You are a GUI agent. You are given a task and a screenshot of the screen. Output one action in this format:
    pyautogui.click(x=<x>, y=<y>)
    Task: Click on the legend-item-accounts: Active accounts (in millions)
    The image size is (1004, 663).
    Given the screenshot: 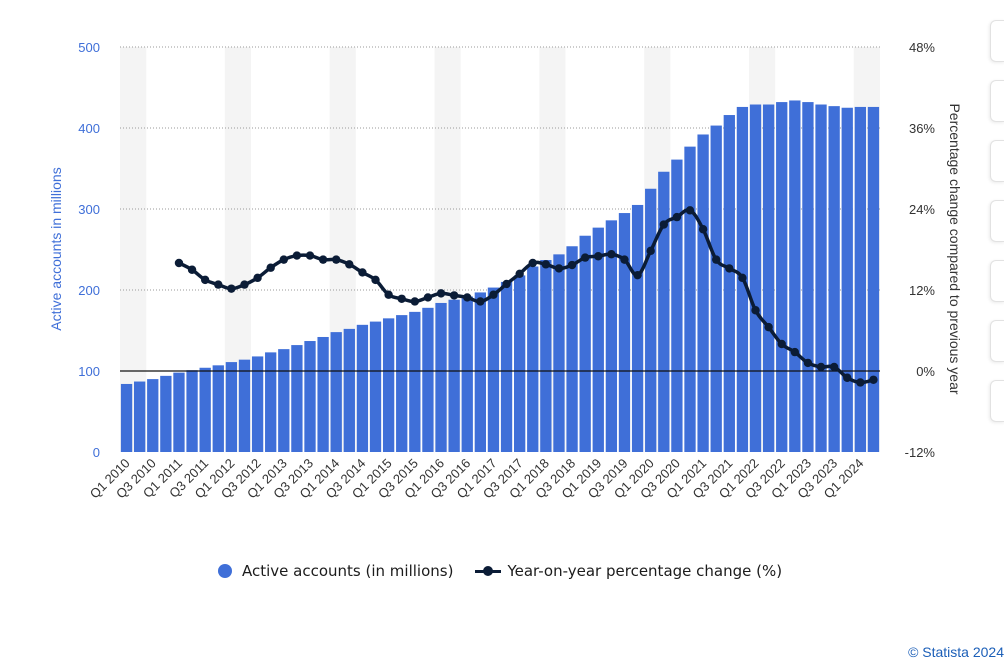 What is the action you would take?
    pyautogui.click(x=335, y=571)
    